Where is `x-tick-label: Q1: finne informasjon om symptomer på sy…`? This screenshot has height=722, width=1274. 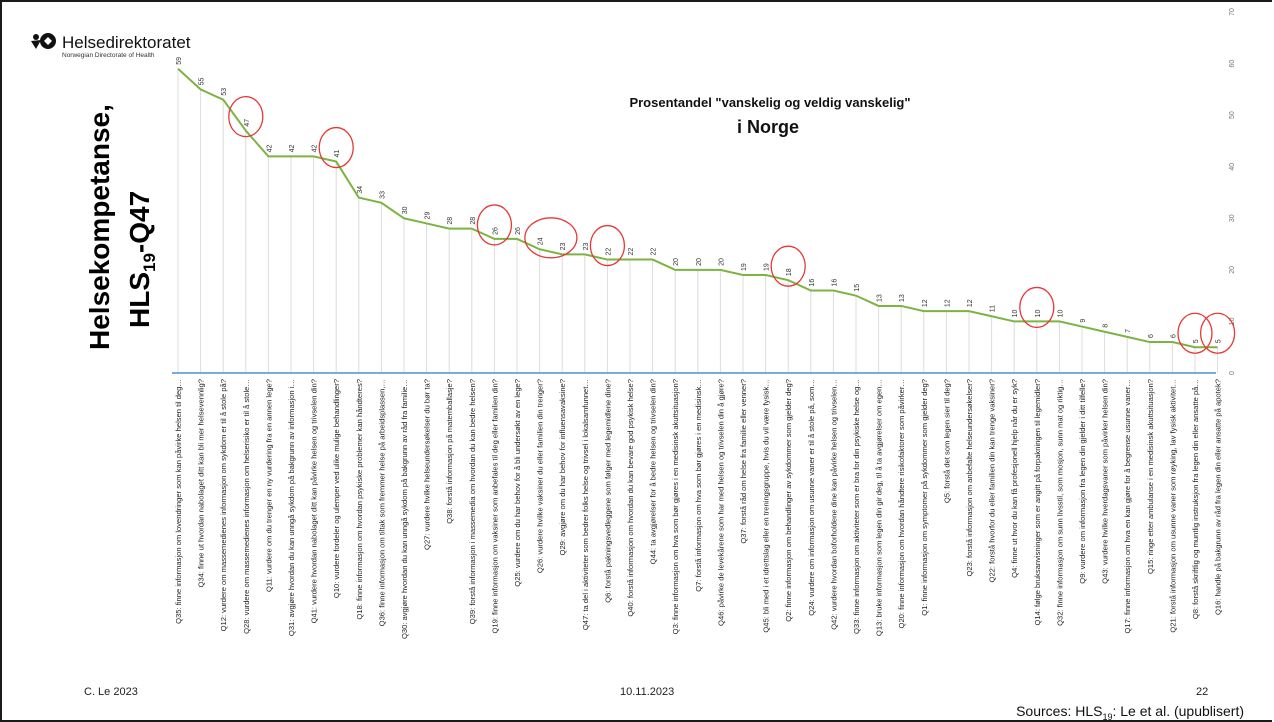
x-tick-label: Q1: finne informasjon om symptomer på sy… is located at coordinates (924, 497).